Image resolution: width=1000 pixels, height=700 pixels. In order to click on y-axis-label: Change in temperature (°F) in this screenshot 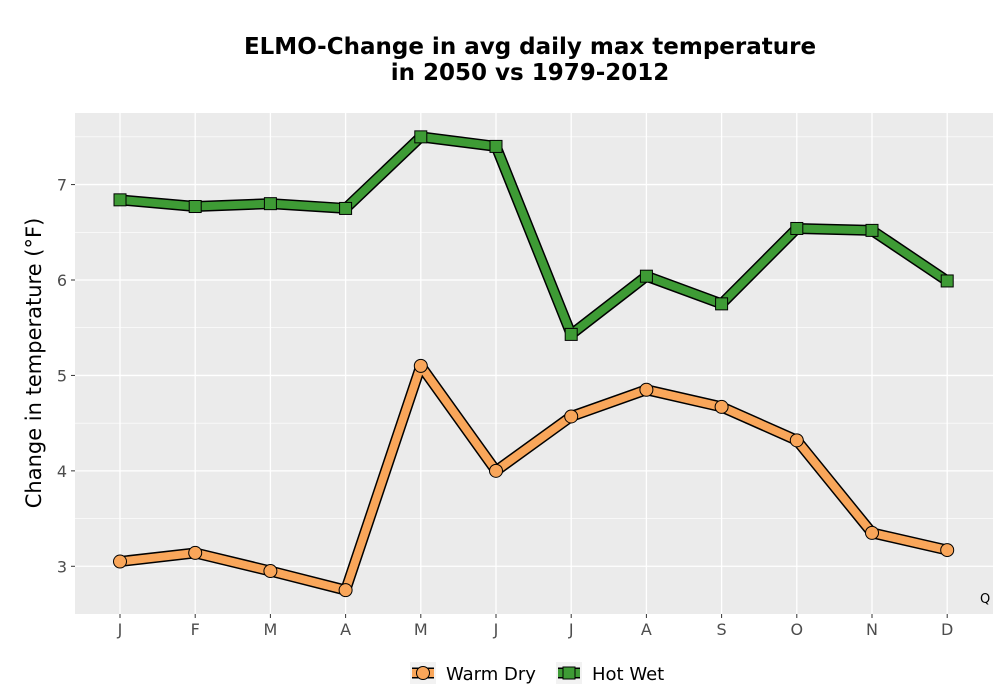, I will do `click(34, 363)`.